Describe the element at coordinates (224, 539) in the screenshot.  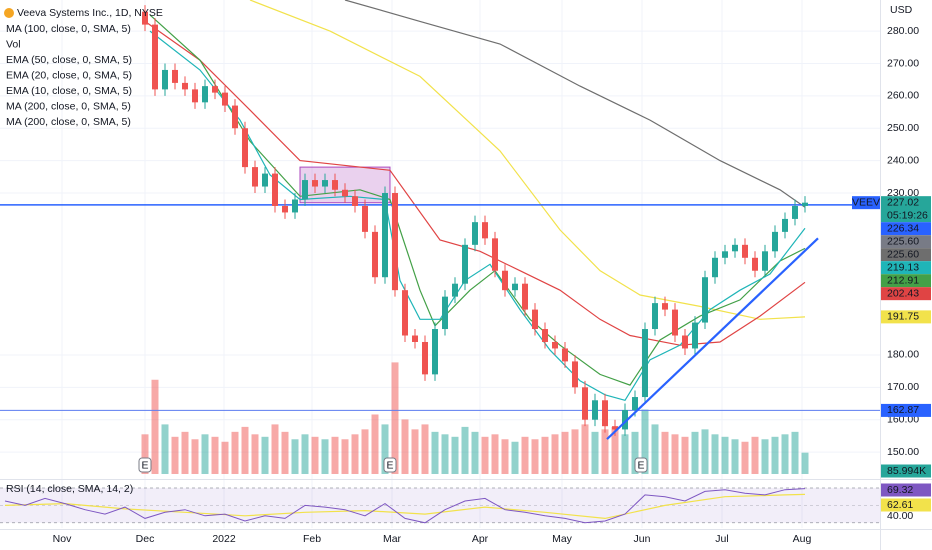
I see `x-tick-label: 2022` at that location.